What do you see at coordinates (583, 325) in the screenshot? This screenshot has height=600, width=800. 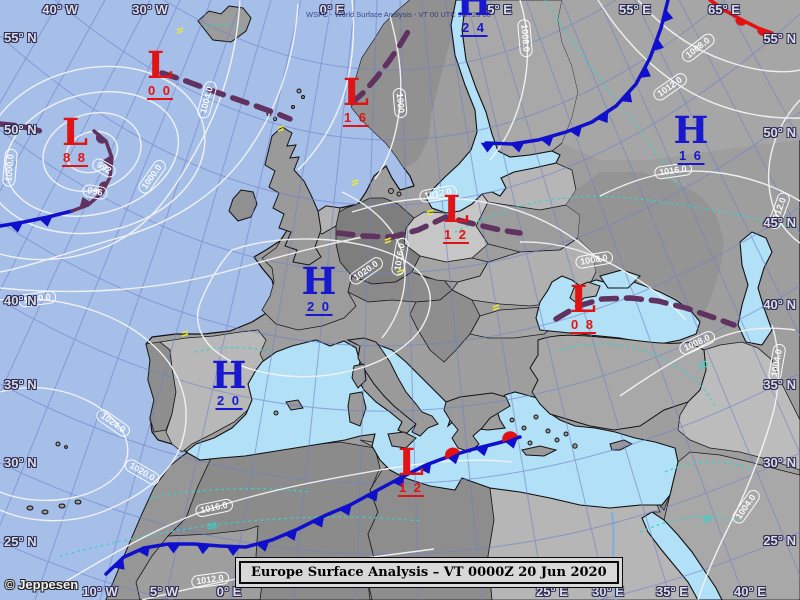 I see `pressure-value: 0 8` at bounding box center [583, 325].